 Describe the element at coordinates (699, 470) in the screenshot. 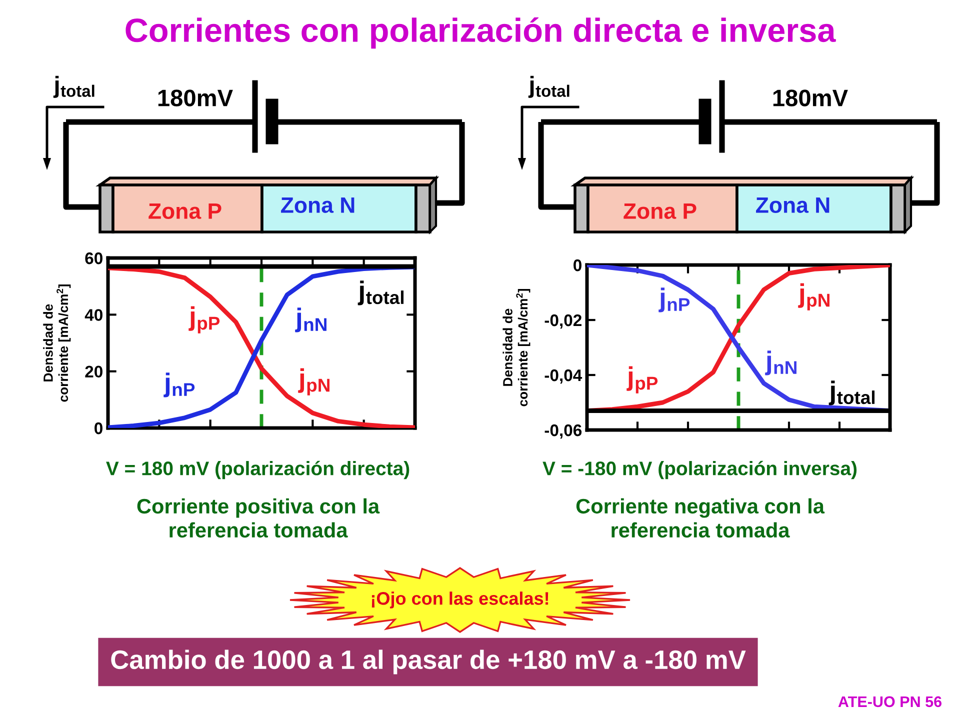

I see `text: V = -180 mV (polarización inversa)` at that location.